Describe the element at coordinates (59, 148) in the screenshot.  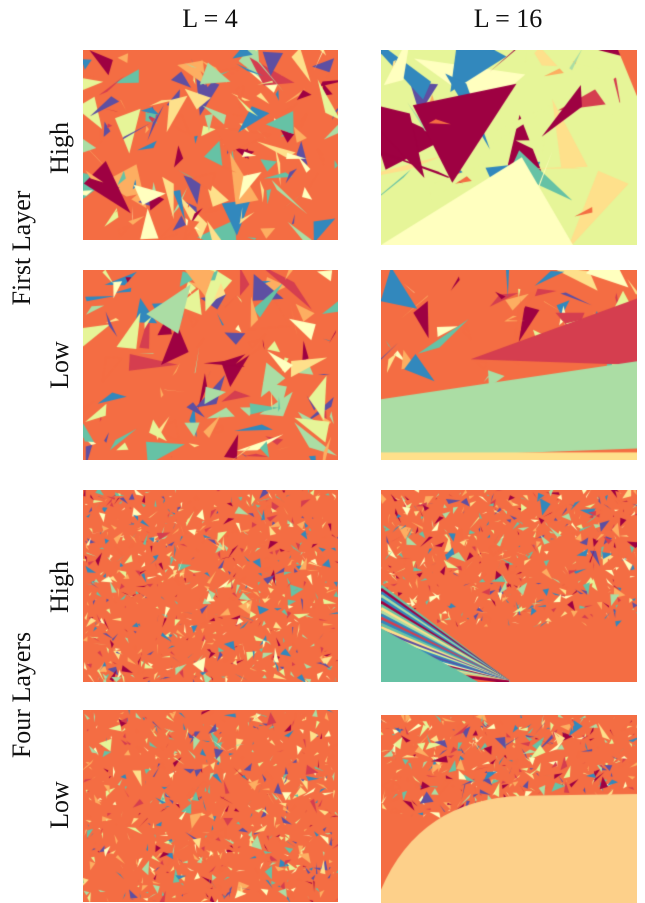
I see `row-label-first-high: High` at that location.